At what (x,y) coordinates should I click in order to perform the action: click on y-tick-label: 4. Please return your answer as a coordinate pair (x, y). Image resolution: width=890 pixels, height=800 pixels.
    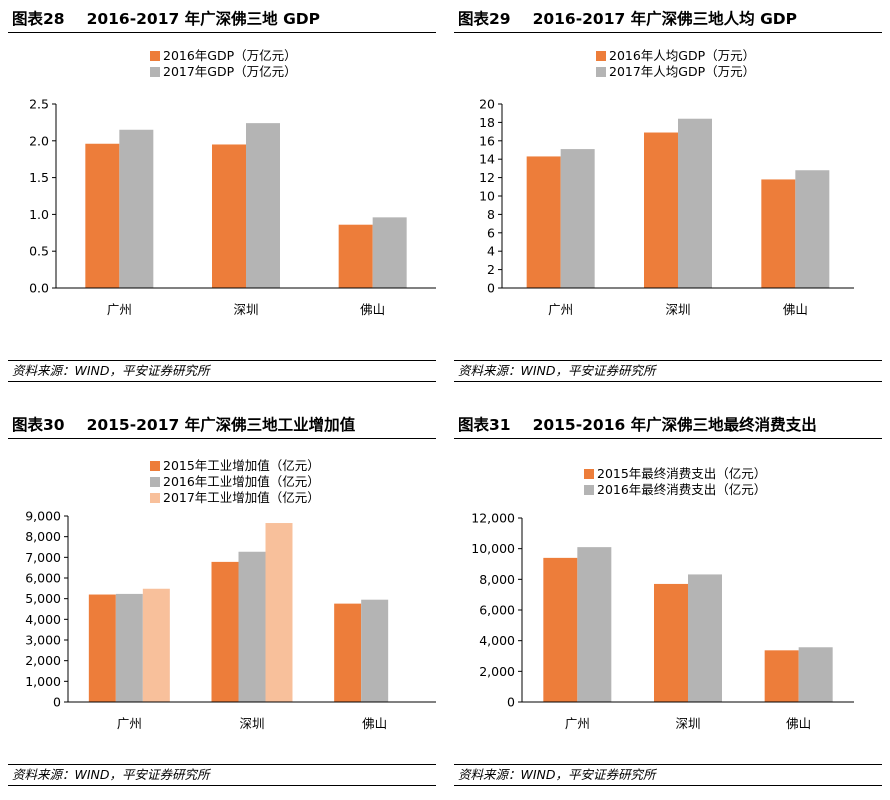
    Looking at the image, I should click on (491, 251).